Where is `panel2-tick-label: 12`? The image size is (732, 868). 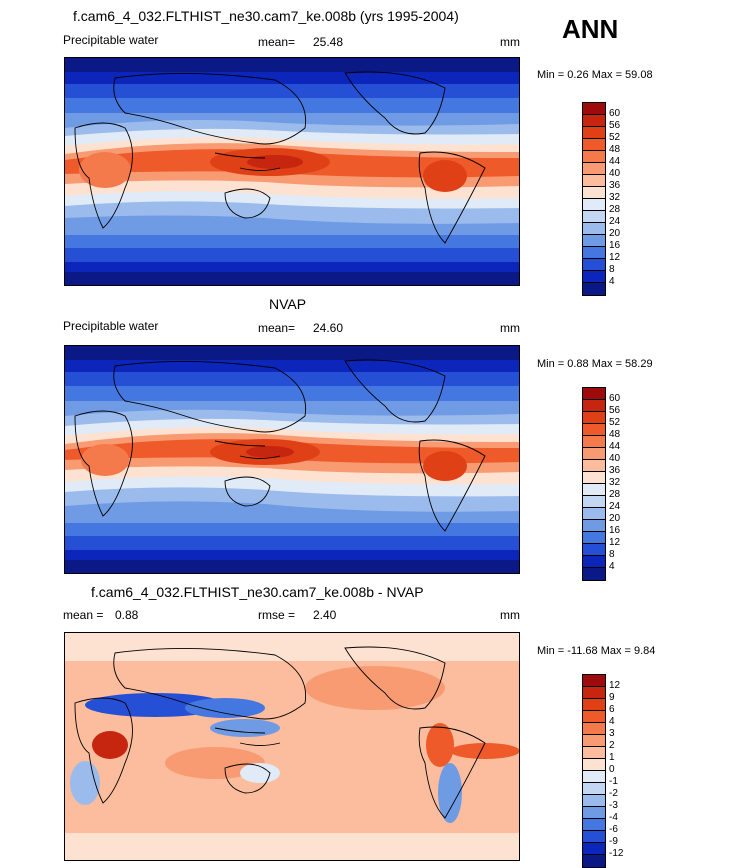
panel2-tick-label: 12 is located at coordinates (615, 542).